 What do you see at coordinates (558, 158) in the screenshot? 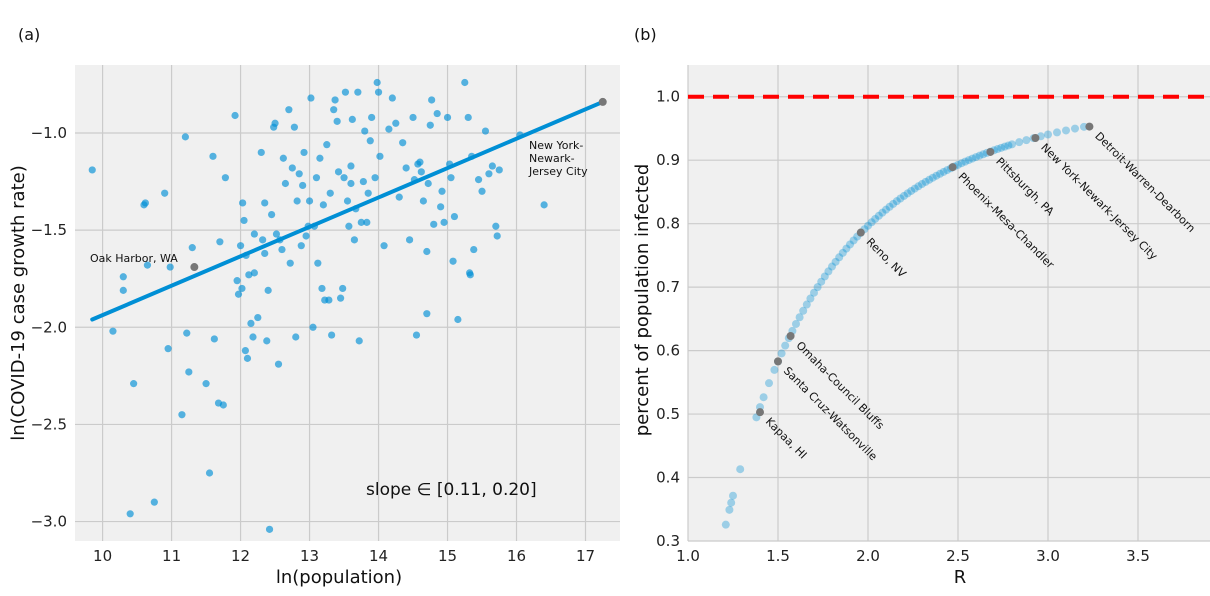
I see `new-york-label: New York- Newark- Jersey City` at bounding box center [558, 158].